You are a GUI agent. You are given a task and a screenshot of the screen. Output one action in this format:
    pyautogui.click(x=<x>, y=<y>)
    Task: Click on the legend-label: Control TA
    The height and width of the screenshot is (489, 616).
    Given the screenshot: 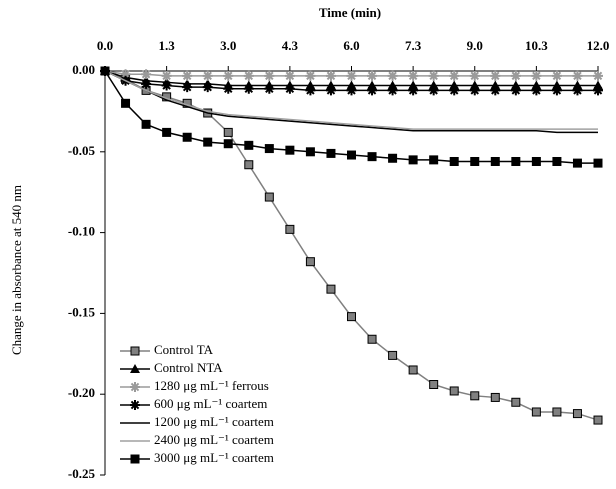 What is the action you would take?
    pyautogui.click(x=184, y=349)
    